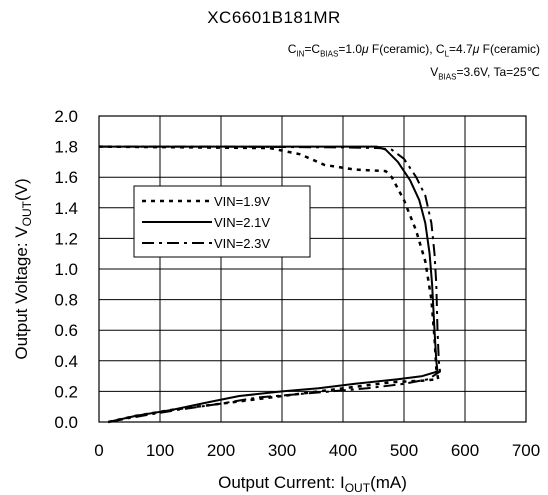  I want to click on y-tick-label-0: 0.0, so click(66, 422).